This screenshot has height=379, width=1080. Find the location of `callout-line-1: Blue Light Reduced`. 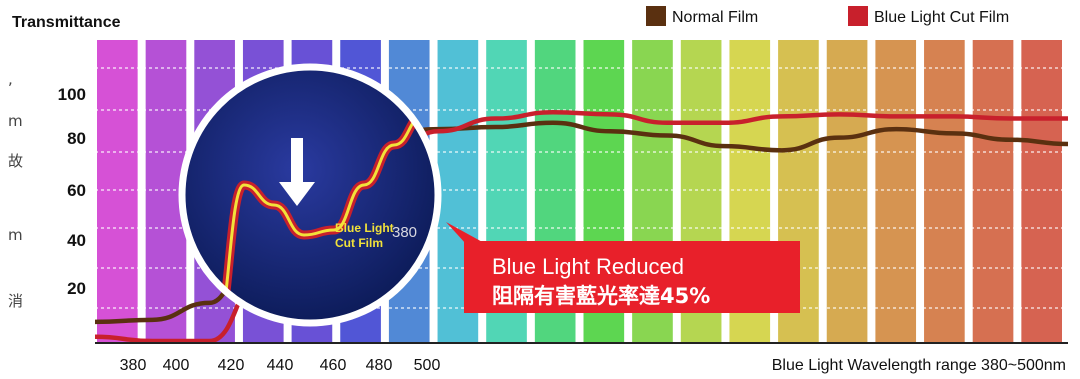

callout-line-1: Blue Light Reduced is located at coordinates (588, 266).